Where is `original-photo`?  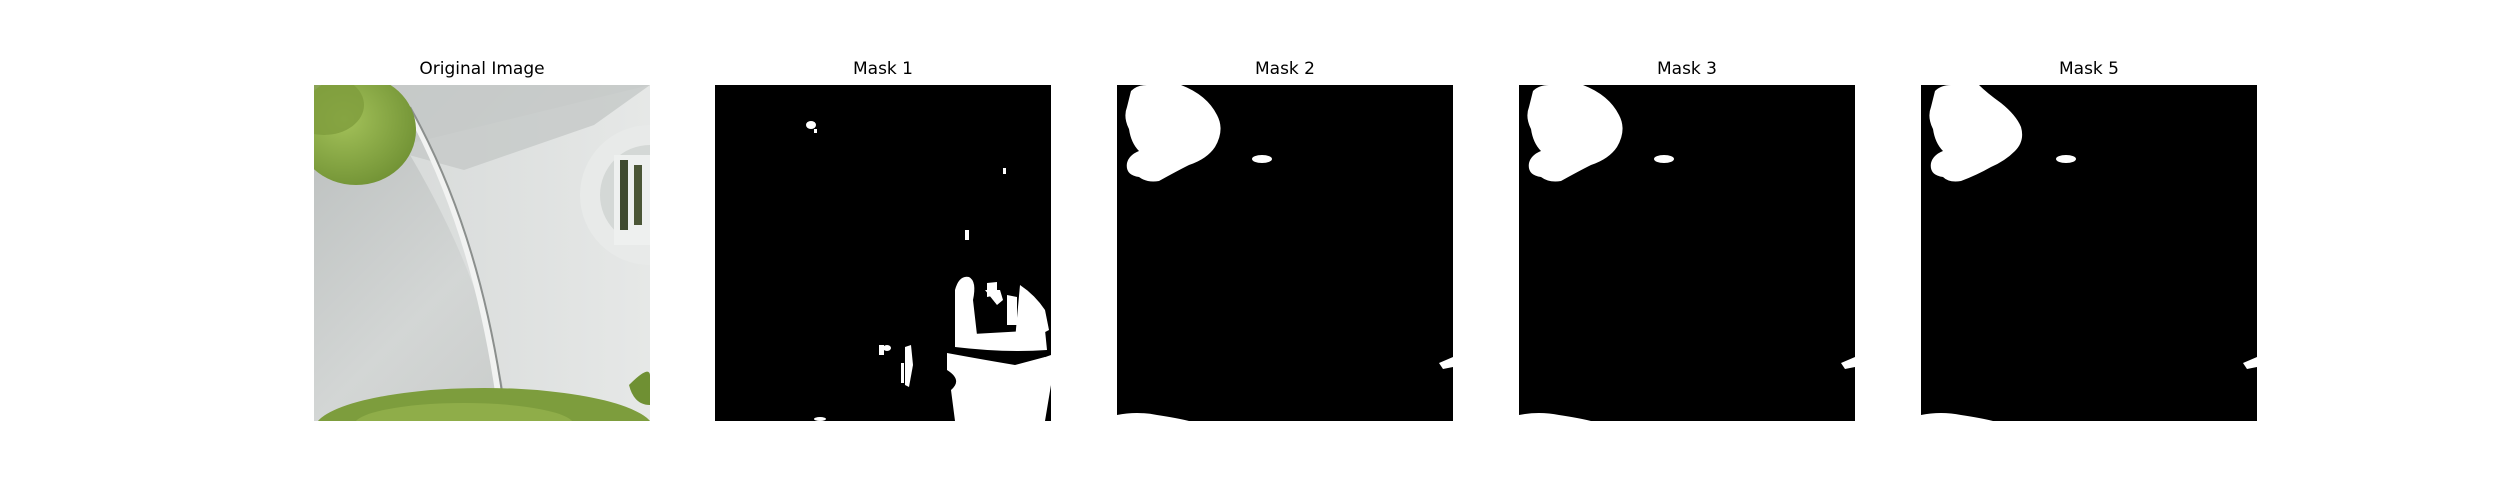
original-photo is located at coordinates (482, 253).